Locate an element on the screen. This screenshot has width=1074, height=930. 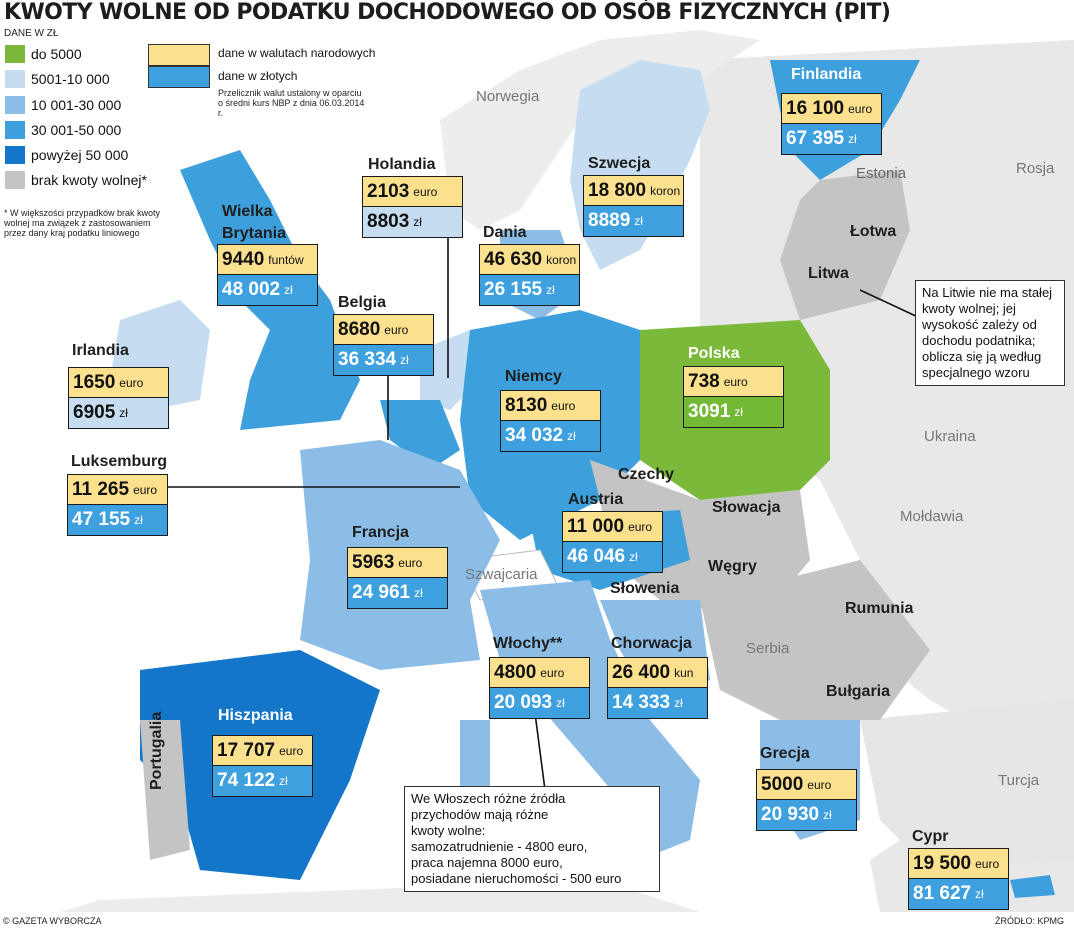
label-rumunia: Rumunia is located at coordinates (879, 608).